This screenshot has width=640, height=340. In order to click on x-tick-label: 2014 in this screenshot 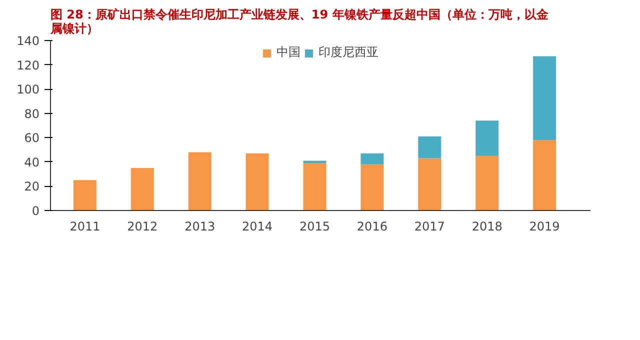, I will do `click(257, 227)`.